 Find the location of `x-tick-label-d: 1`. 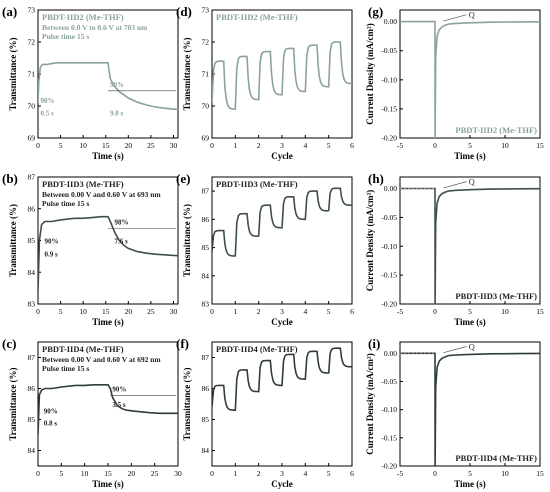

x-tick-label-d: 1 is located at coordinates (235, 145).